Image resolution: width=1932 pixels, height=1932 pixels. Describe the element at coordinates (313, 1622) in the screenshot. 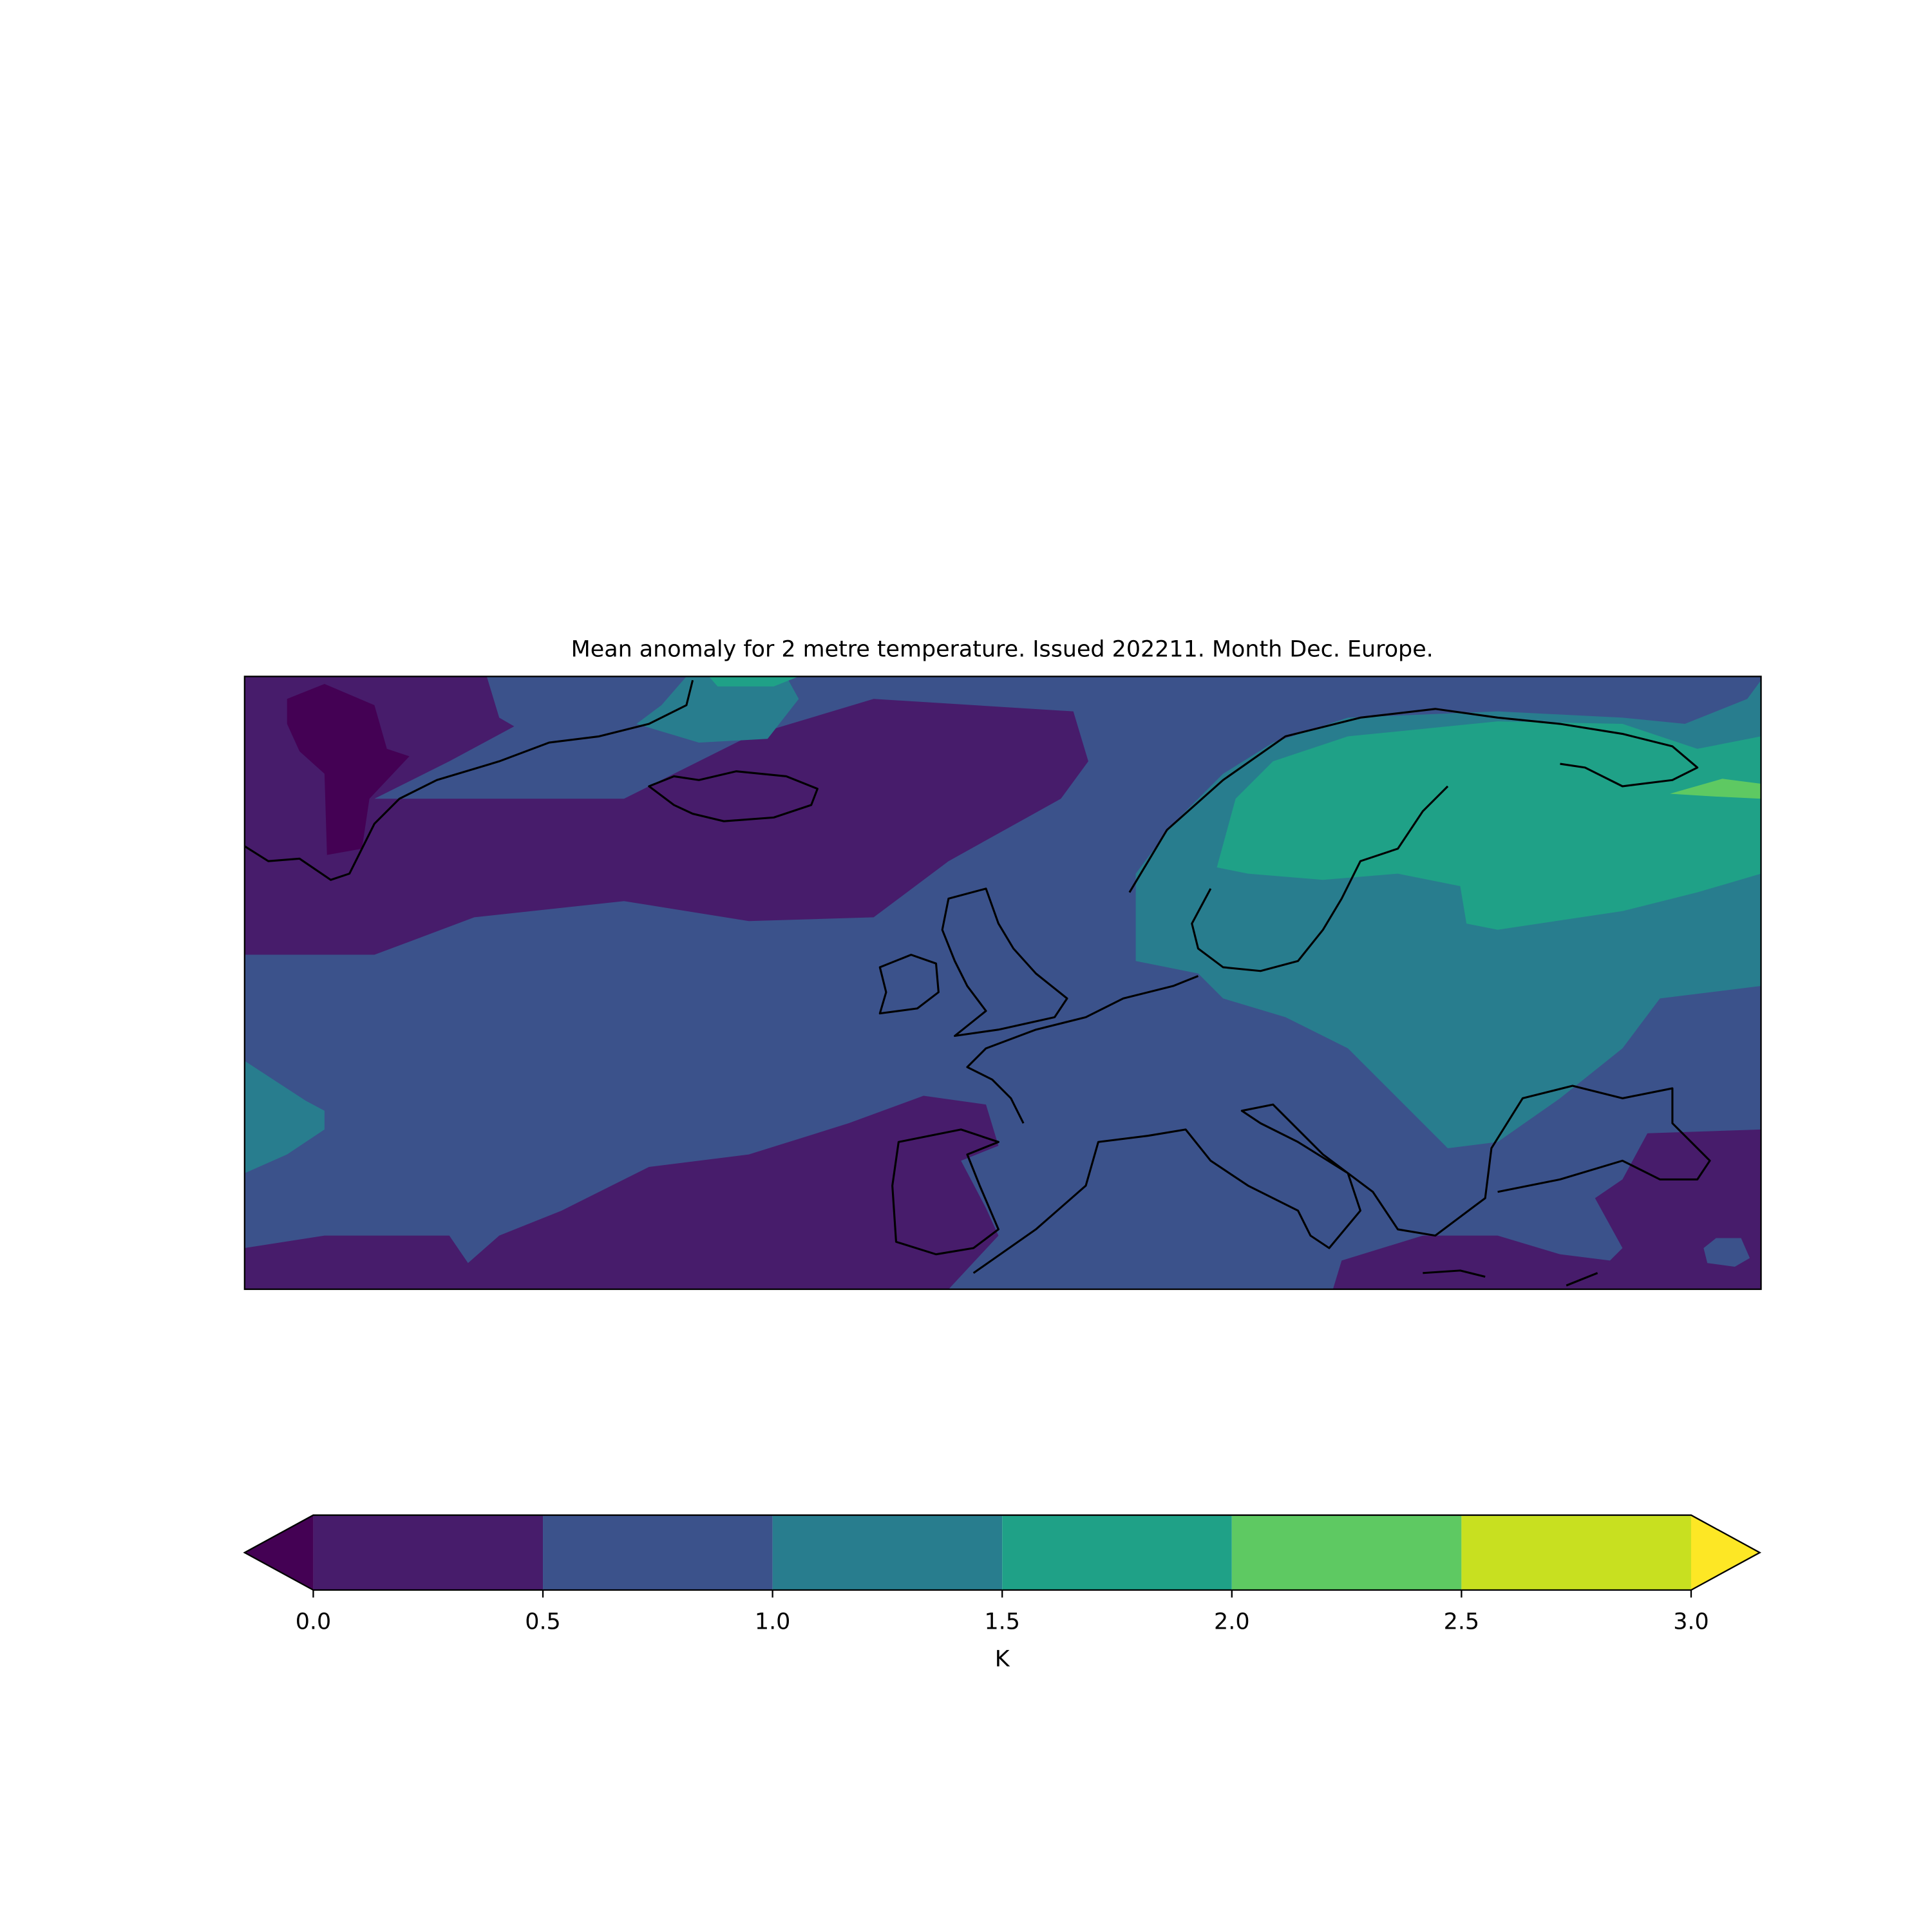

I see `colorbar-tick-label: 0.0` at that location.